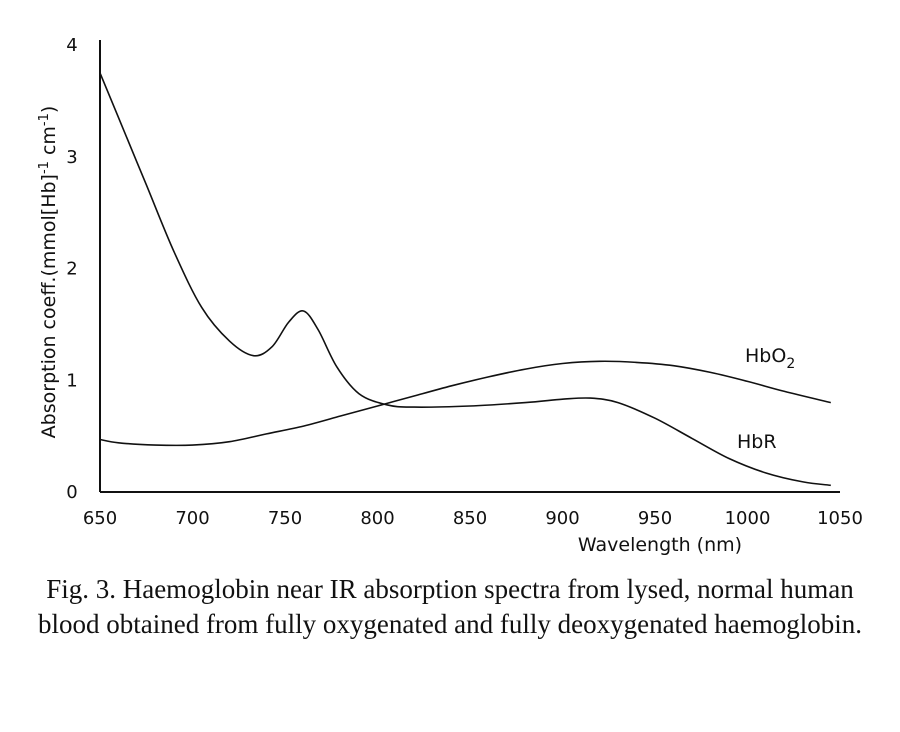 Image resolution: width=900 pixels, height=732 pixels. Describe the element at coordinates (44, 119) in the screenshot. I see `y-axis-title-sup2: -1` at that location.